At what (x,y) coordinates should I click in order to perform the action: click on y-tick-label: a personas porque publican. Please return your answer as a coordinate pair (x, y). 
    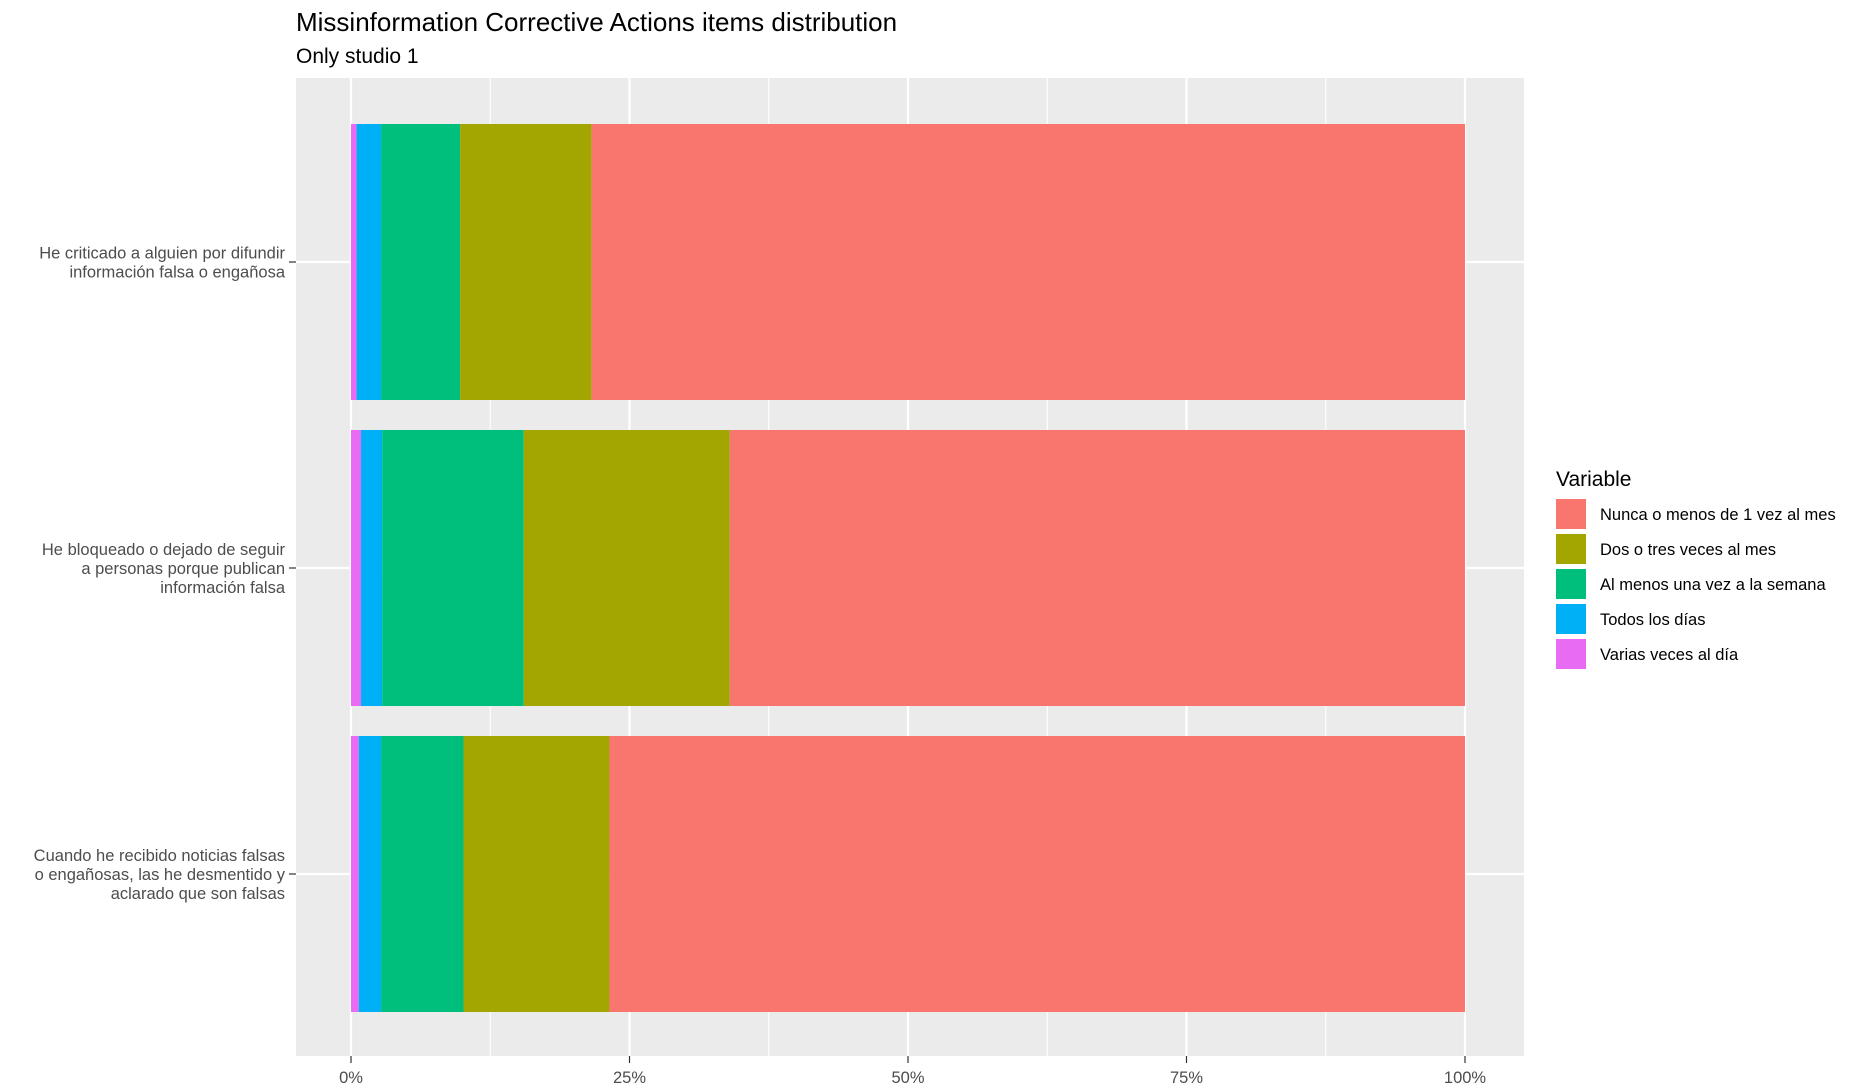
    Looking at the image, I should click on (183, 569).